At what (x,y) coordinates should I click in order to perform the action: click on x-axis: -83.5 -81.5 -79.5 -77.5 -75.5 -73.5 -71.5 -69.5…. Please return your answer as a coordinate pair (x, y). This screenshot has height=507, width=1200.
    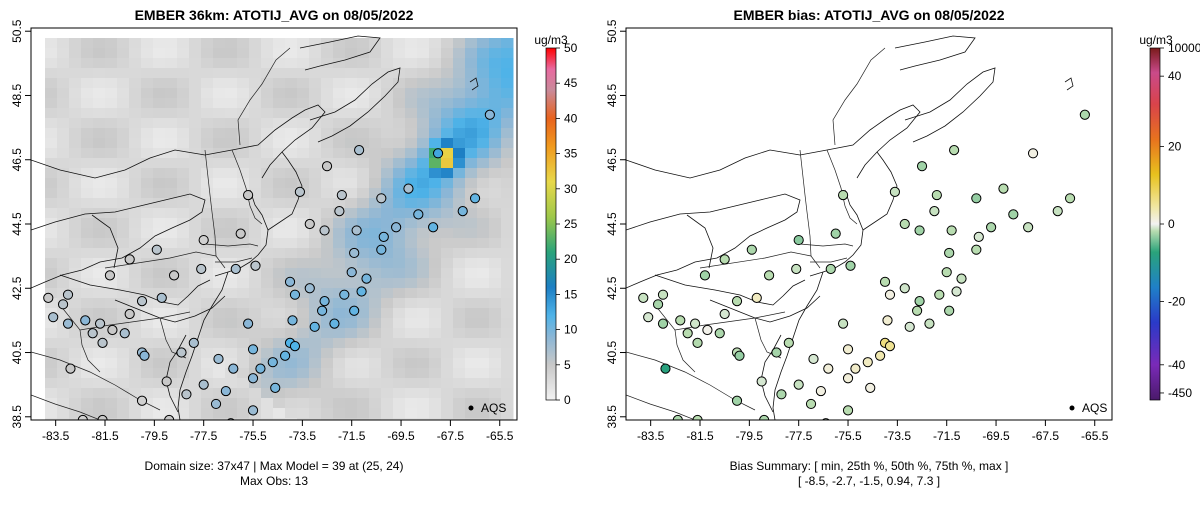
    Looking at the image, I should click on (873, 431).